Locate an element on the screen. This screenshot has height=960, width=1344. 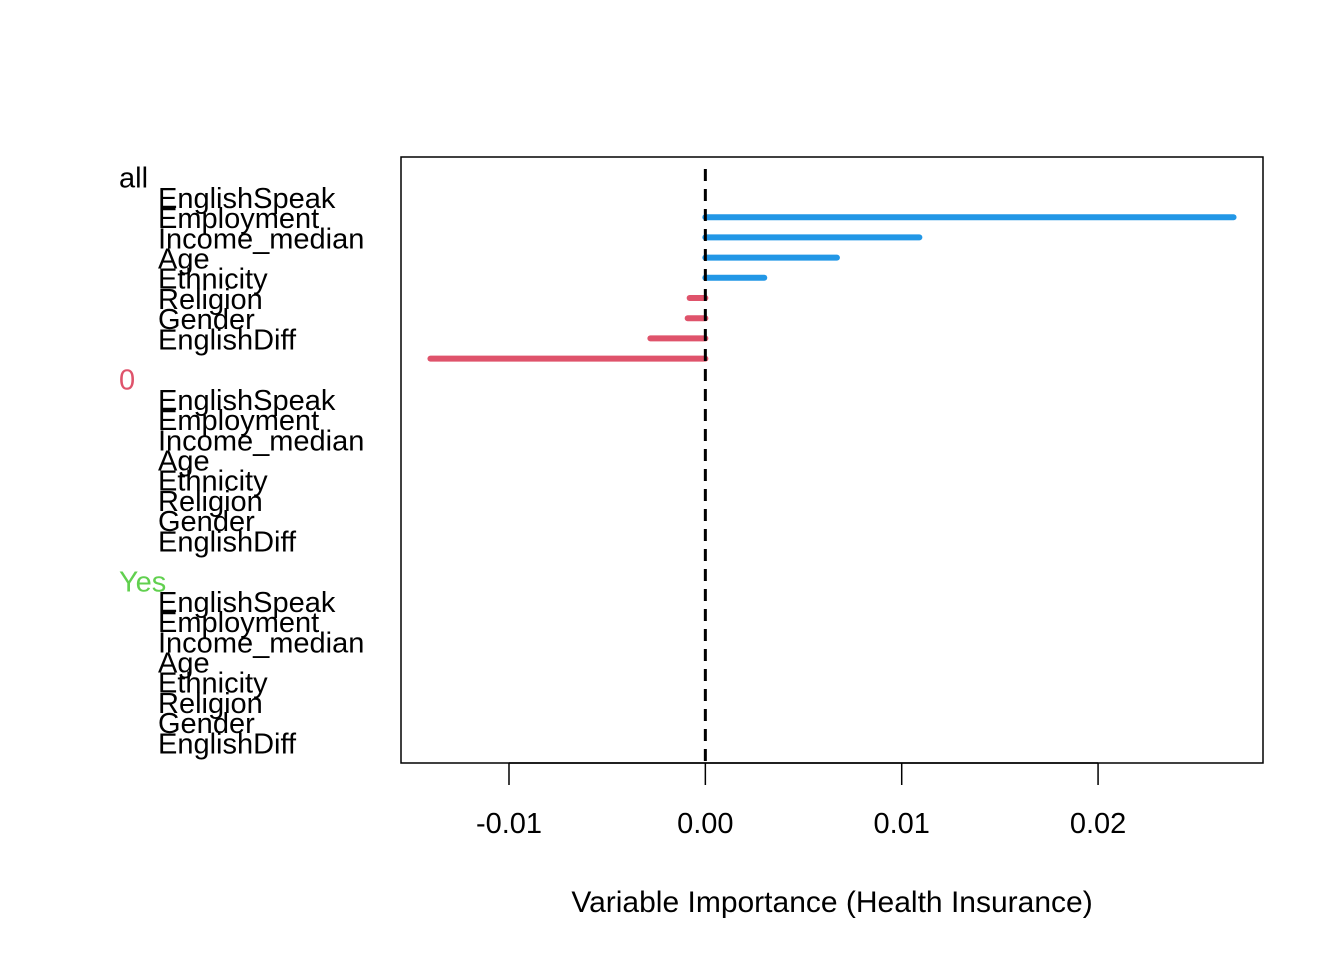
bars is located at coordinates (832, 288).